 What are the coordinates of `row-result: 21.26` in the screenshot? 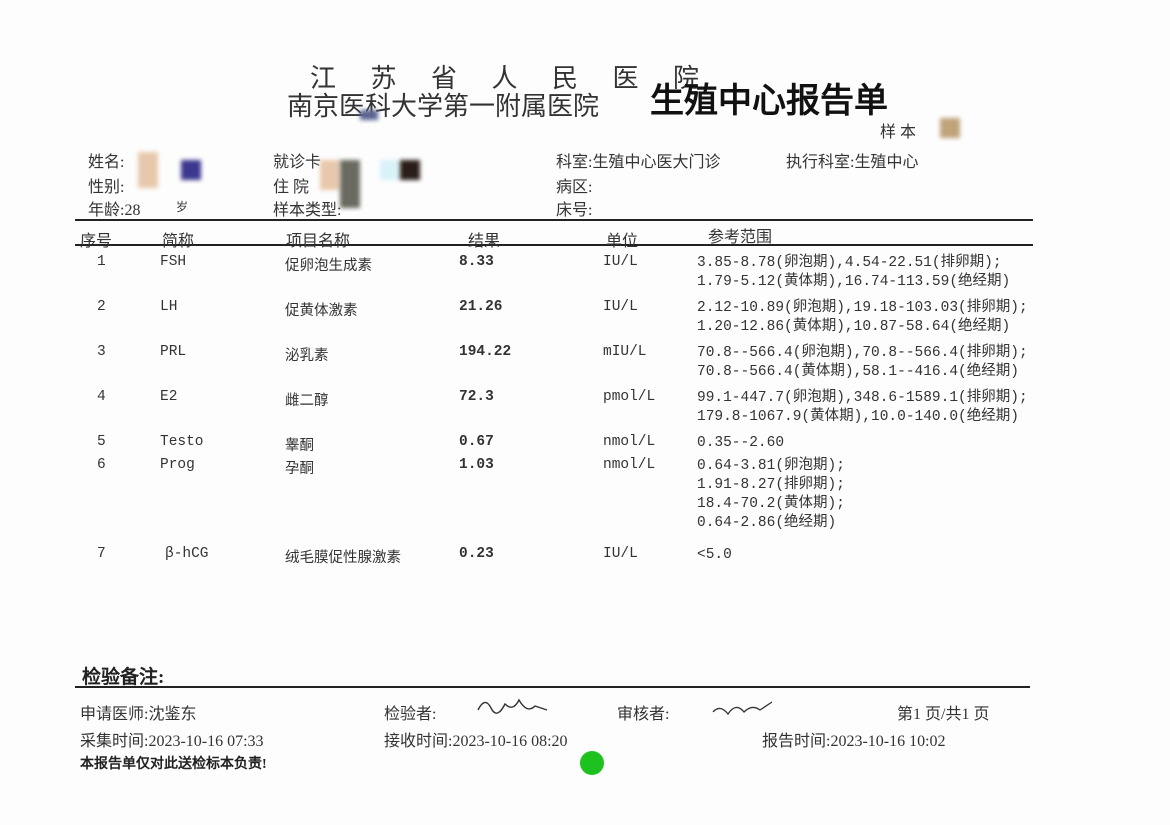 It's located at (481, 307).